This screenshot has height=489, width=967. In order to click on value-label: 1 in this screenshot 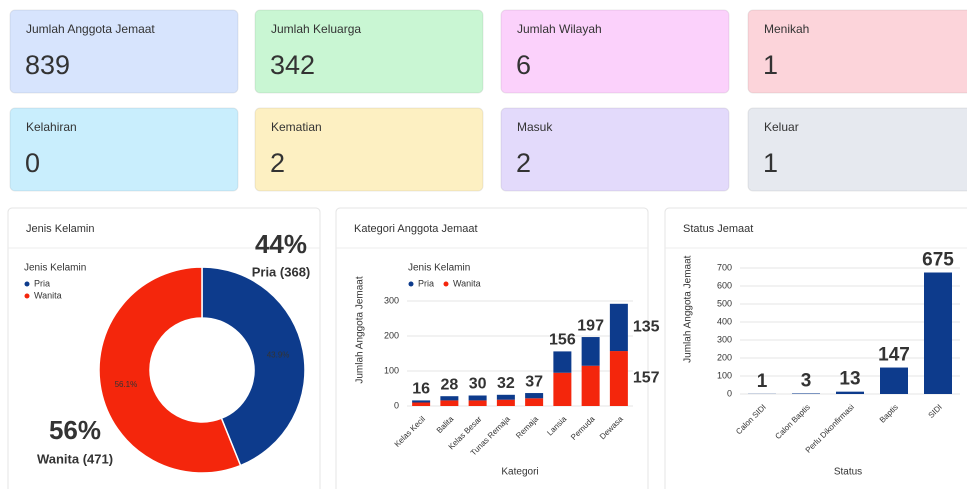, I will do `click(762, 381)`.